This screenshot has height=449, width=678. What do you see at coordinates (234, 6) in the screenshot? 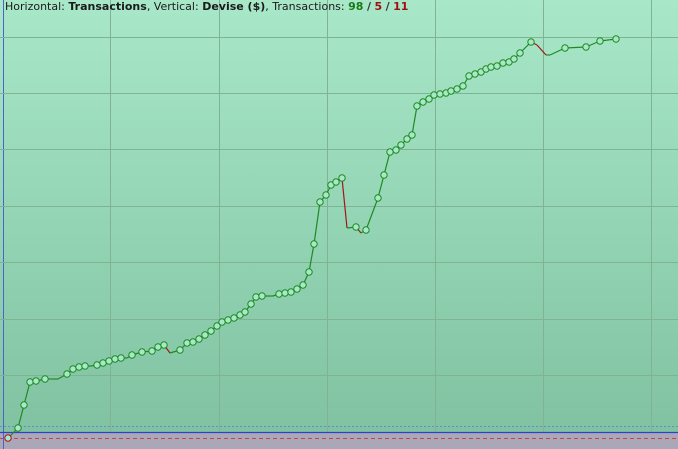
I see `header-value: Devise ($)` at bounding box center [234, 6].